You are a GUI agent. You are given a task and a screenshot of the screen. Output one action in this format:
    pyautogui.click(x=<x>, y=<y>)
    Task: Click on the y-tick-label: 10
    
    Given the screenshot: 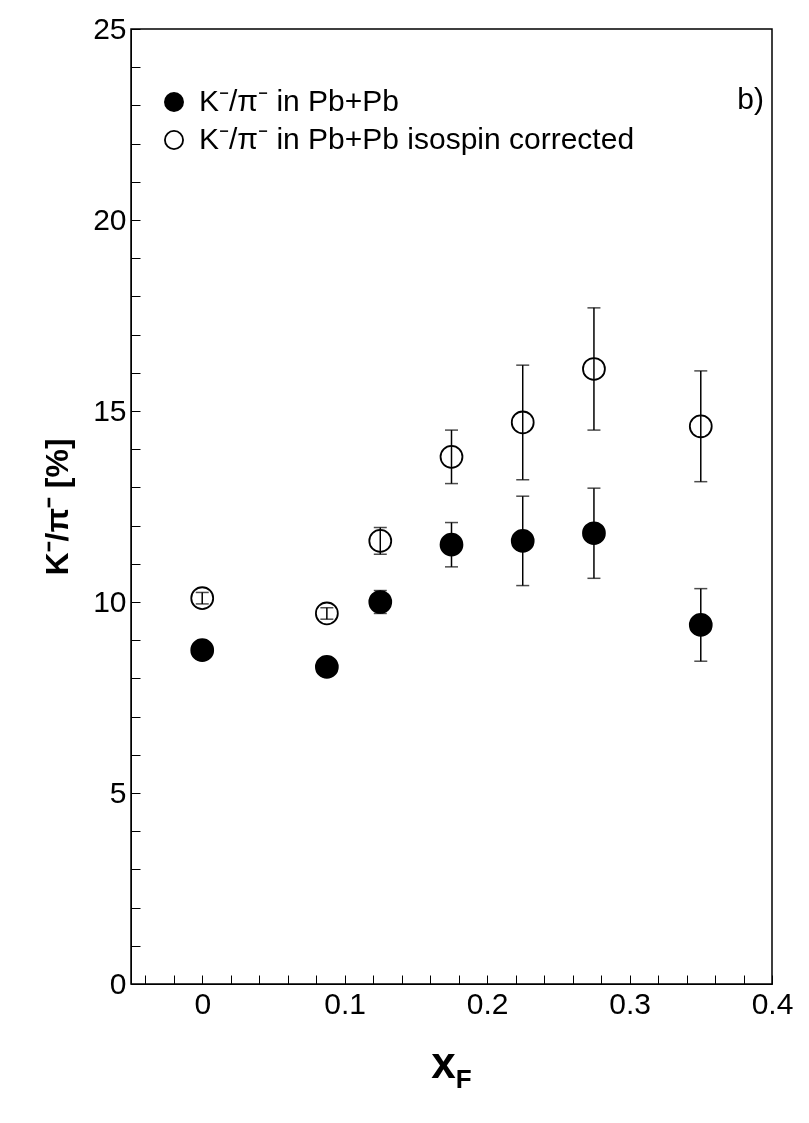 What is the action you would take?
    pyautogui.click(x=110, y=601)
    